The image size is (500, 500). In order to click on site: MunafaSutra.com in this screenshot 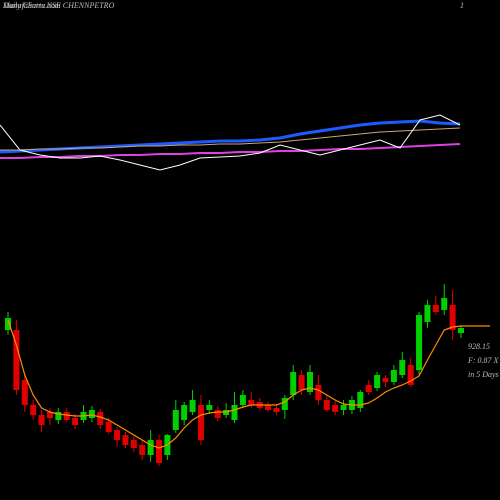, I will do `click(31, 5)`.